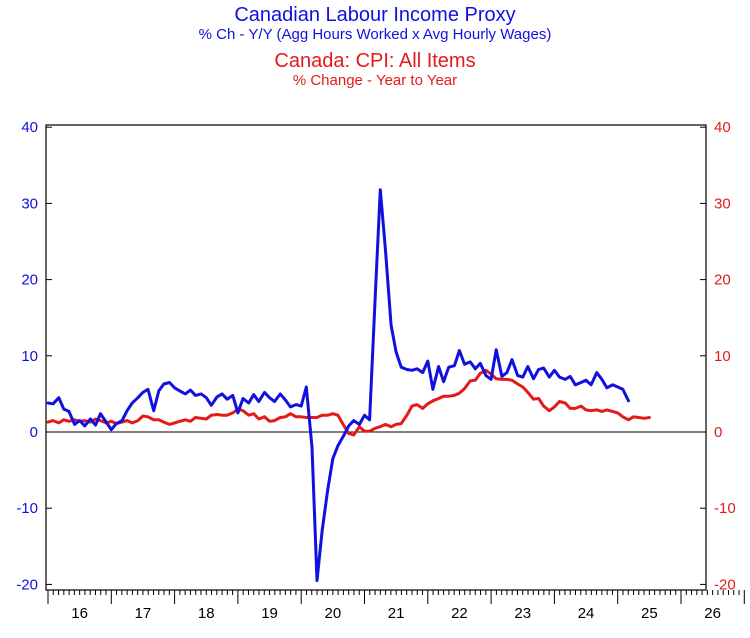 Image resolution: width=750 pixels, height=638 pixels. I want to click on x-tick-label: 26, so click(712, 613).